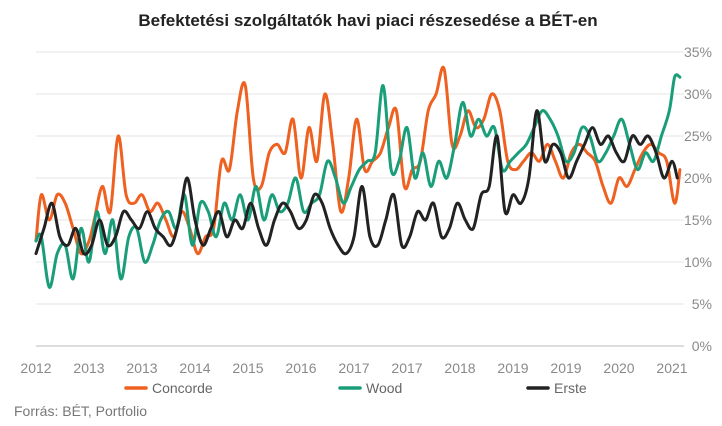  Describe the element at coordinates (702, 346) in the screenshot. I see `y-tick-label: 0%` at that location.